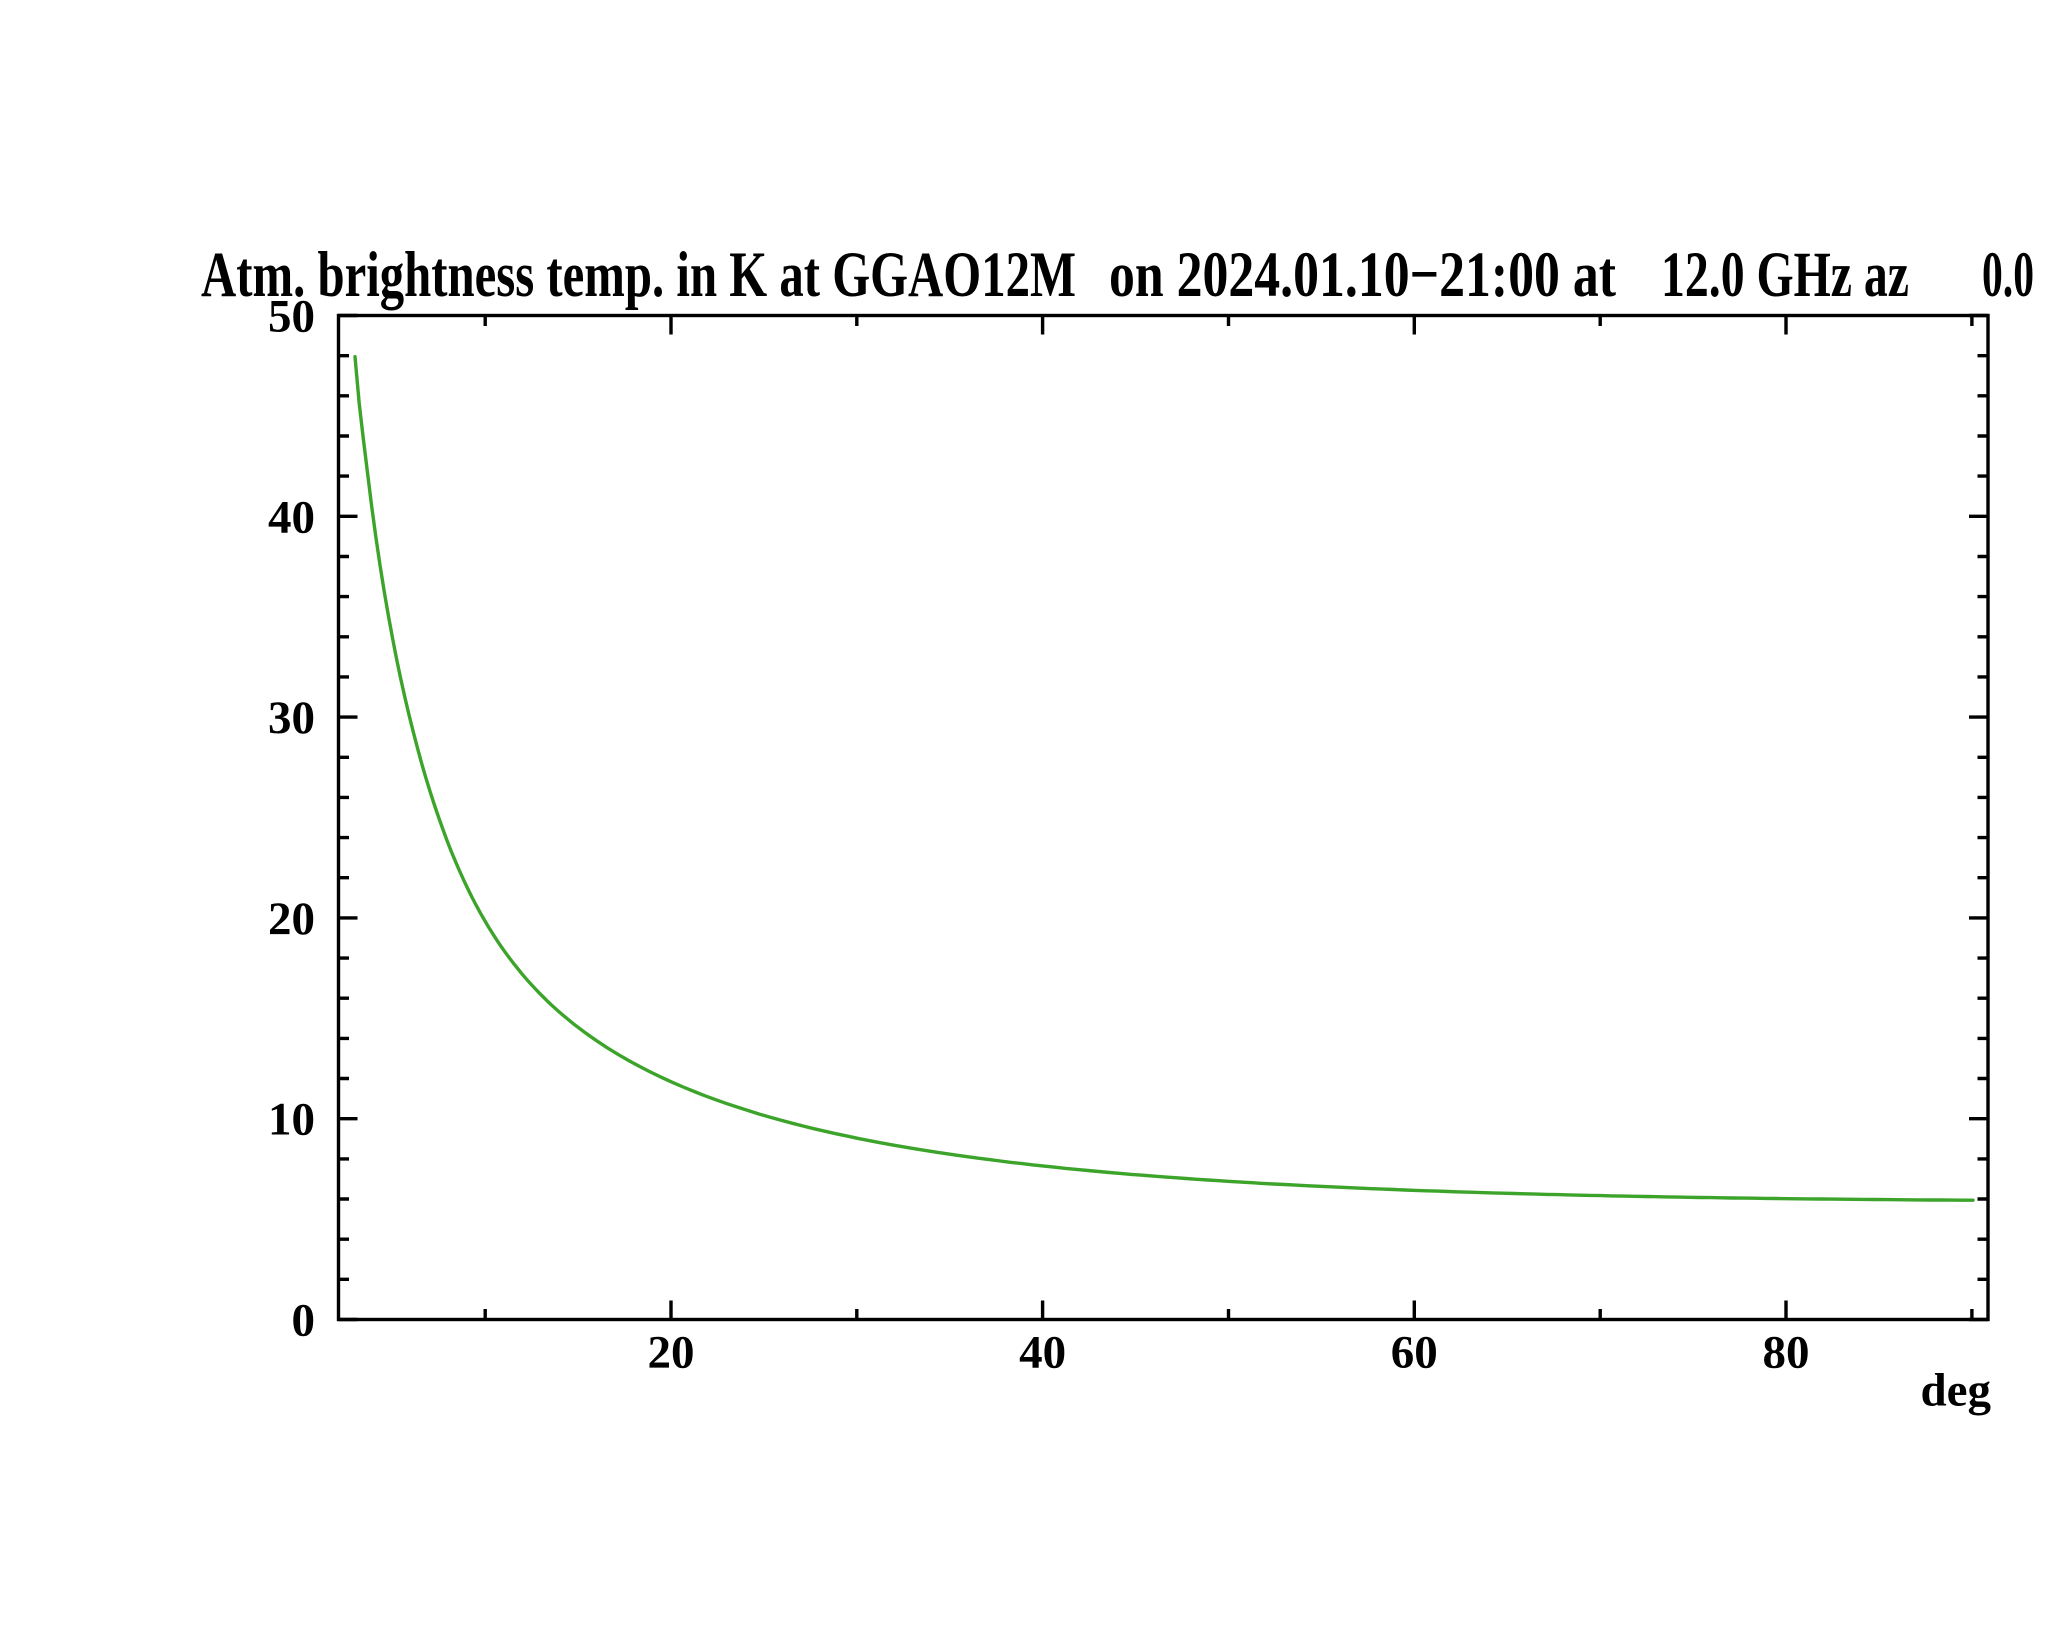  Describe the element at coordinates (1414, 1353) in the screenshot. I see `svg-text: 60` at that location.